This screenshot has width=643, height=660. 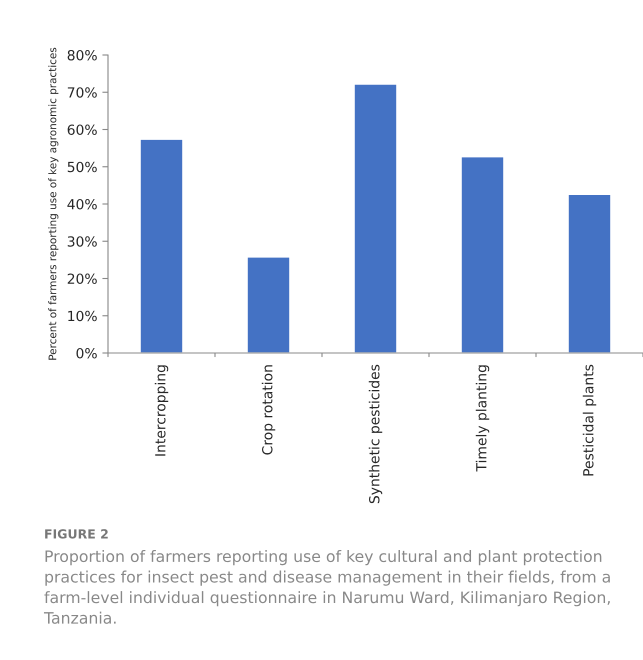 I want to click on y-tick-label: 70%, so click(x=82, y=92).